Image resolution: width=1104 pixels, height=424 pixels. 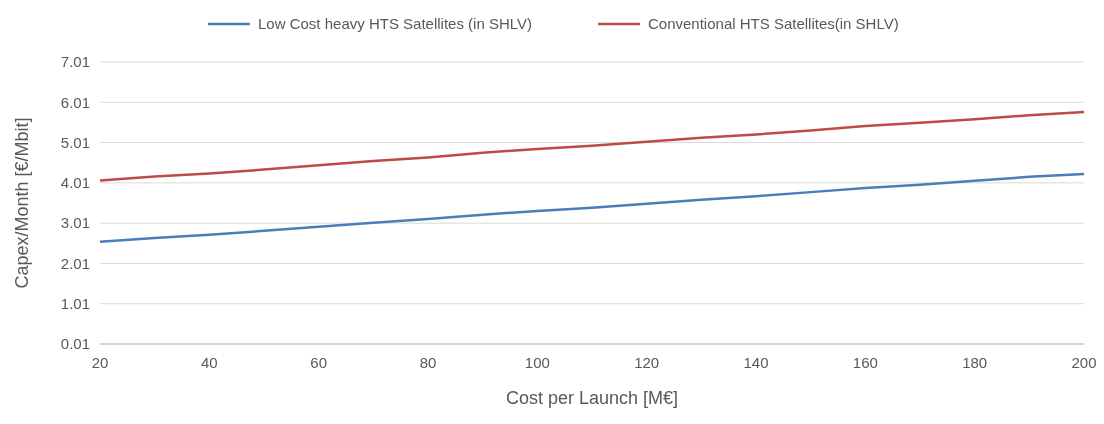 I want to click on legend-label: Low Cost heavy HTS Satellites (in SHLV), so click(x=395, y=24).